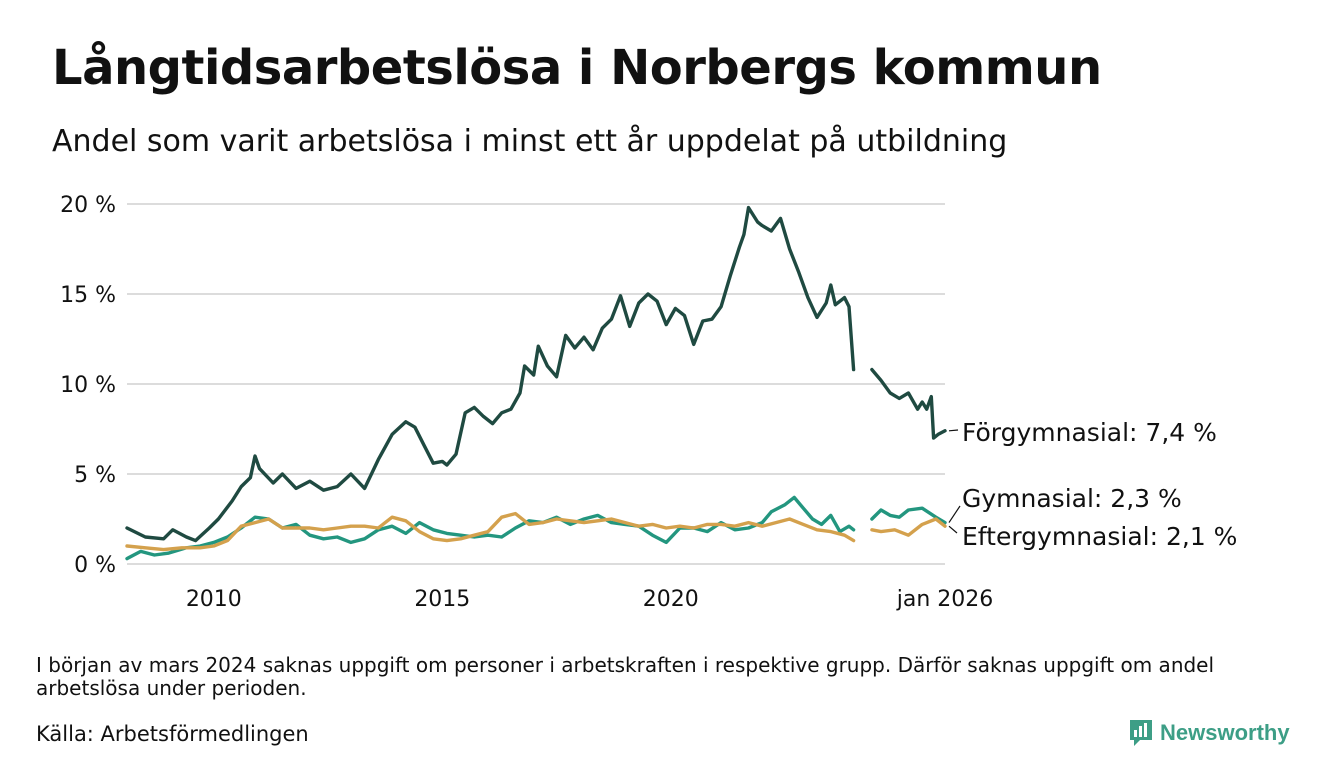  What do you see at coordinates (577, 68) in the screenshot?
I see `chart-title: Långtidsarbetslösa i Norbergs kommun` at bounding box center [577, 68].